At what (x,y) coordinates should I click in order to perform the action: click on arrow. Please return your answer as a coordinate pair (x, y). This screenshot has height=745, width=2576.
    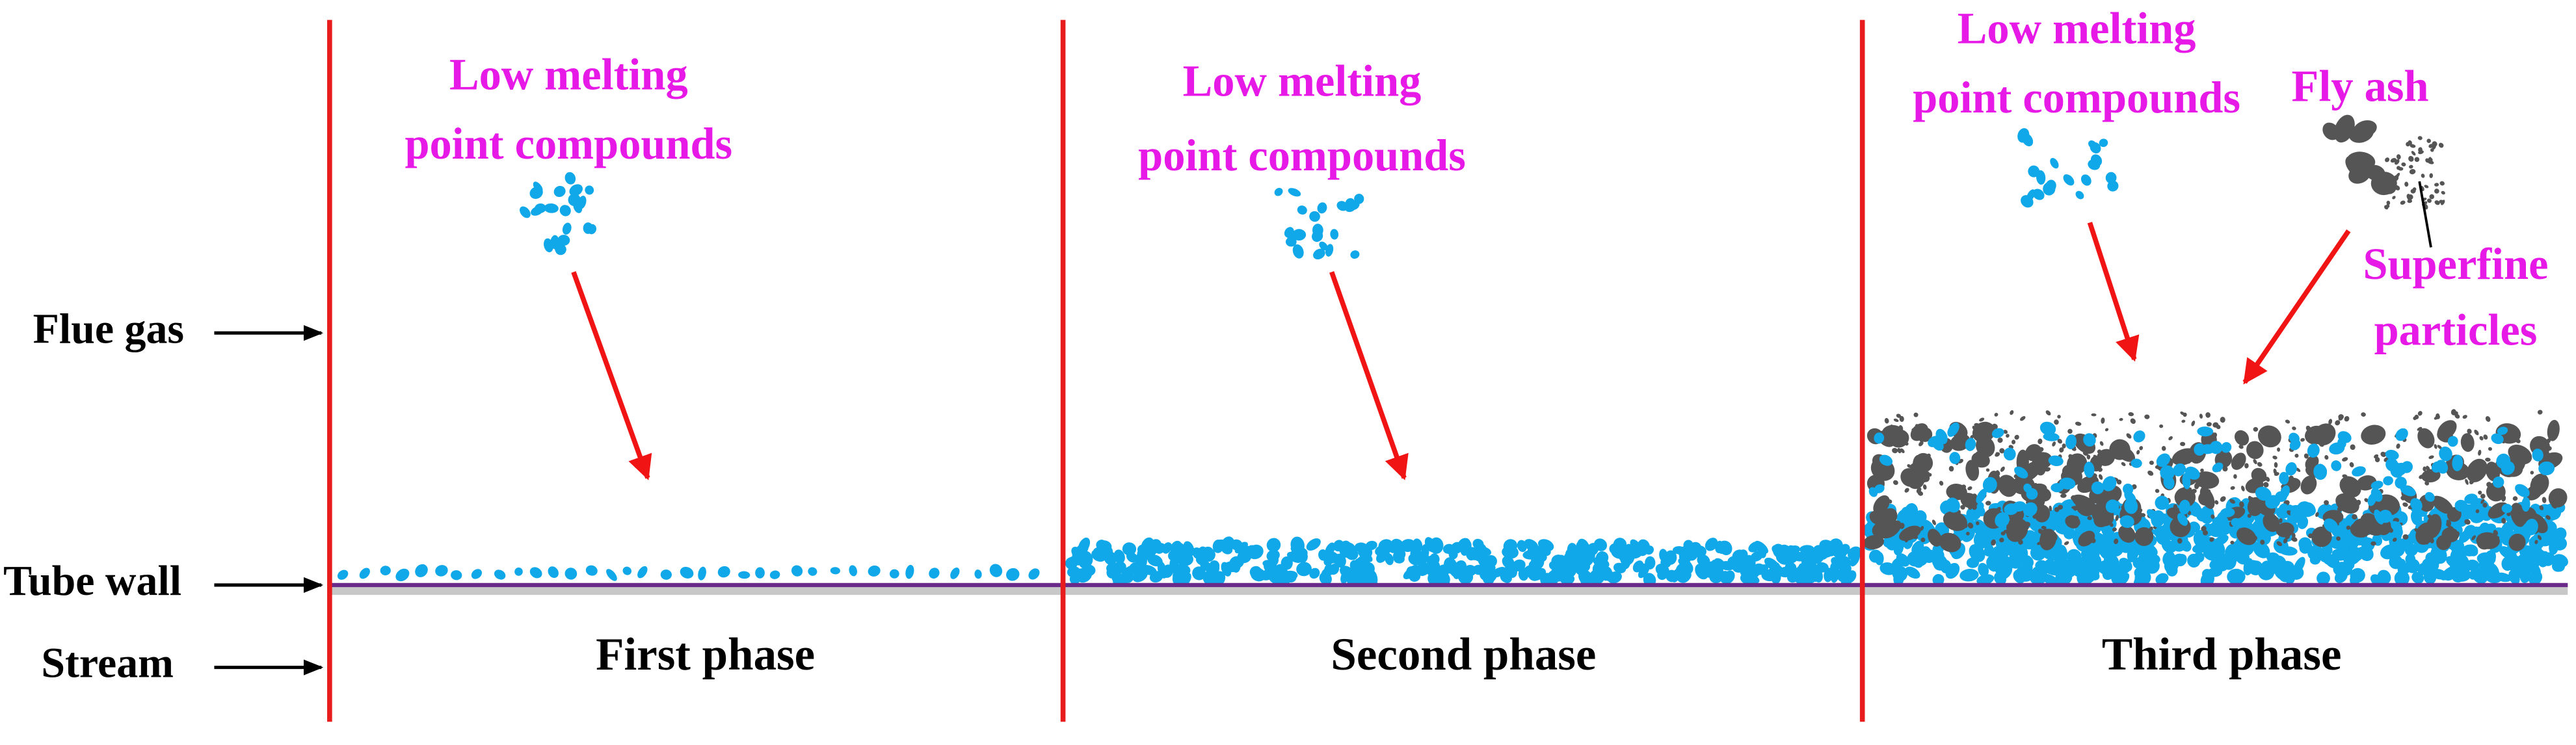
    Looking at the image, I should click on (2113, 292).